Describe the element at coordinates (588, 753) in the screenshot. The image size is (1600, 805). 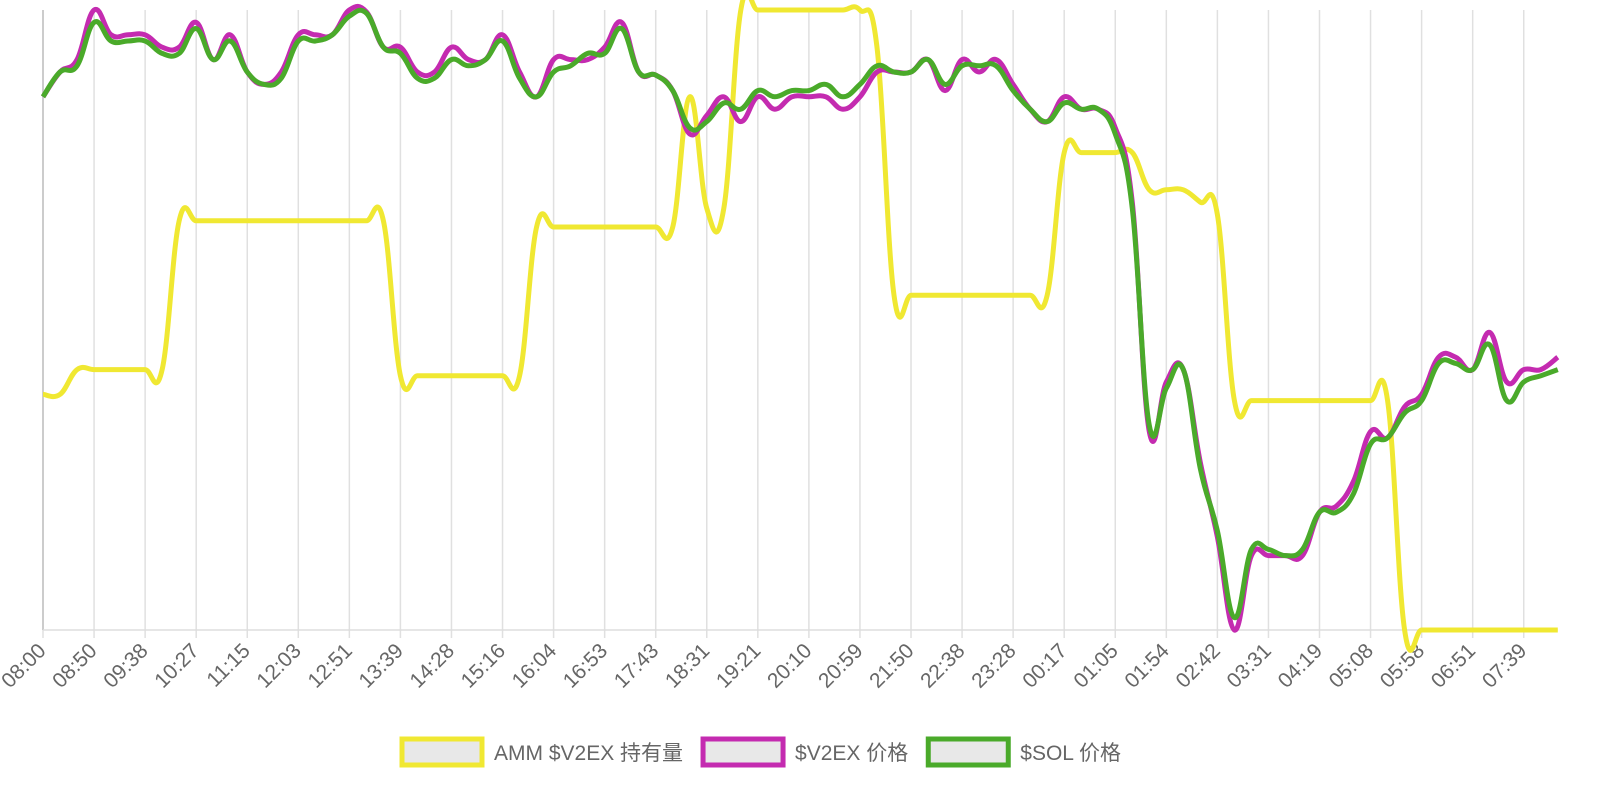
I see `legend-label: AMM $V2EX 持有量` at that location.